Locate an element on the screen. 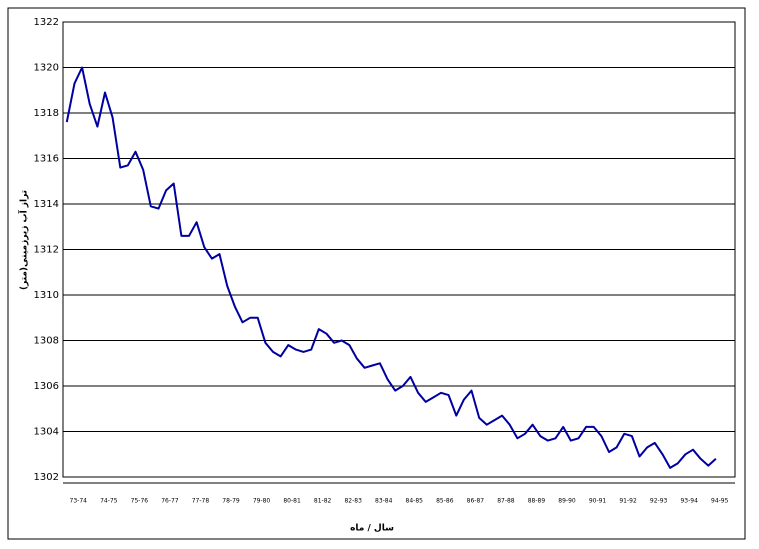  x-tick-label: 73-74 is located at coordinates (79, 501).